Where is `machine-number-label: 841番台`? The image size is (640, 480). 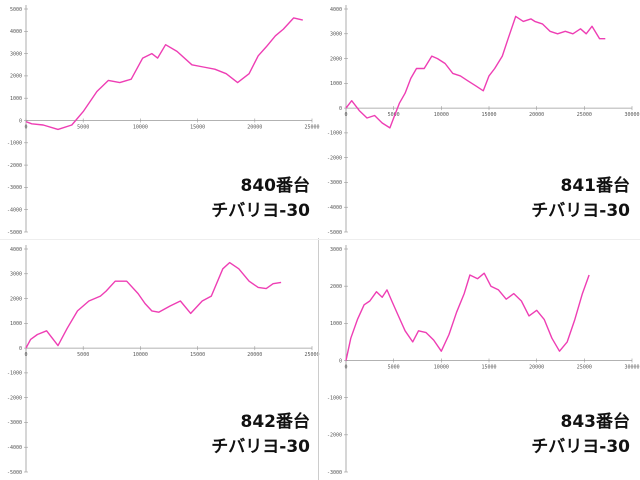
machine-number-label: 841番台 is located at coordinates (595, 186).